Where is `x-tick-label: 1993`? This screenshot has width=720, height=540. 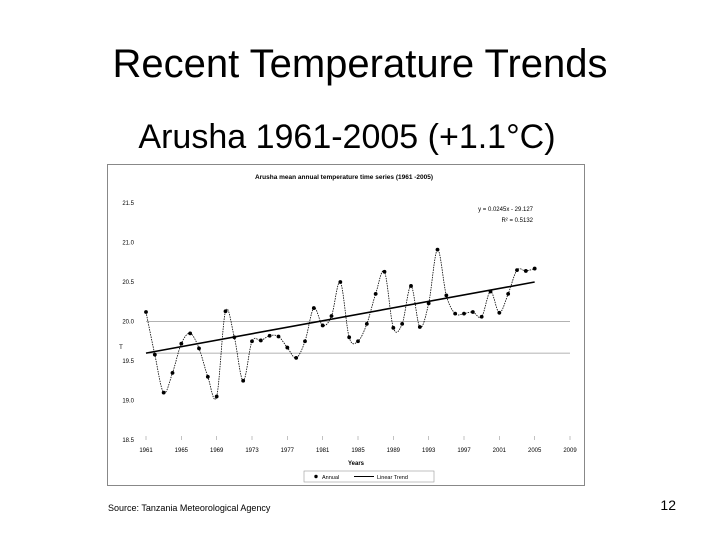
x-tick-label: 1993 is located at coordinates (429, 451).